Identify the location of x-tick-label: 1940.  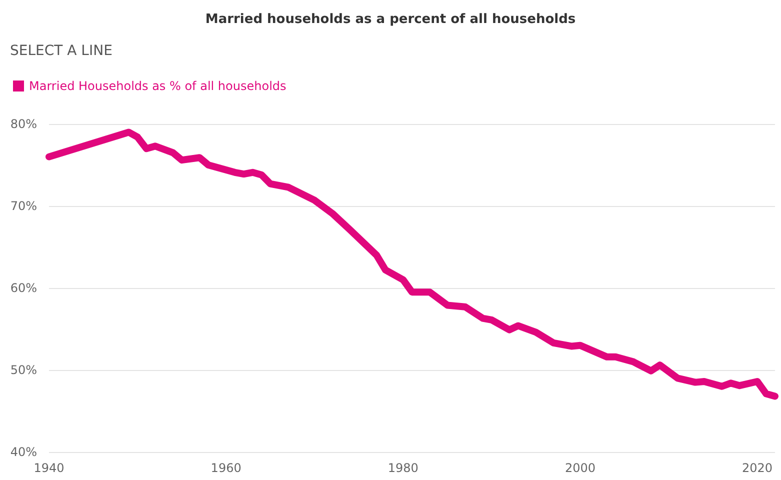
(49, 468).